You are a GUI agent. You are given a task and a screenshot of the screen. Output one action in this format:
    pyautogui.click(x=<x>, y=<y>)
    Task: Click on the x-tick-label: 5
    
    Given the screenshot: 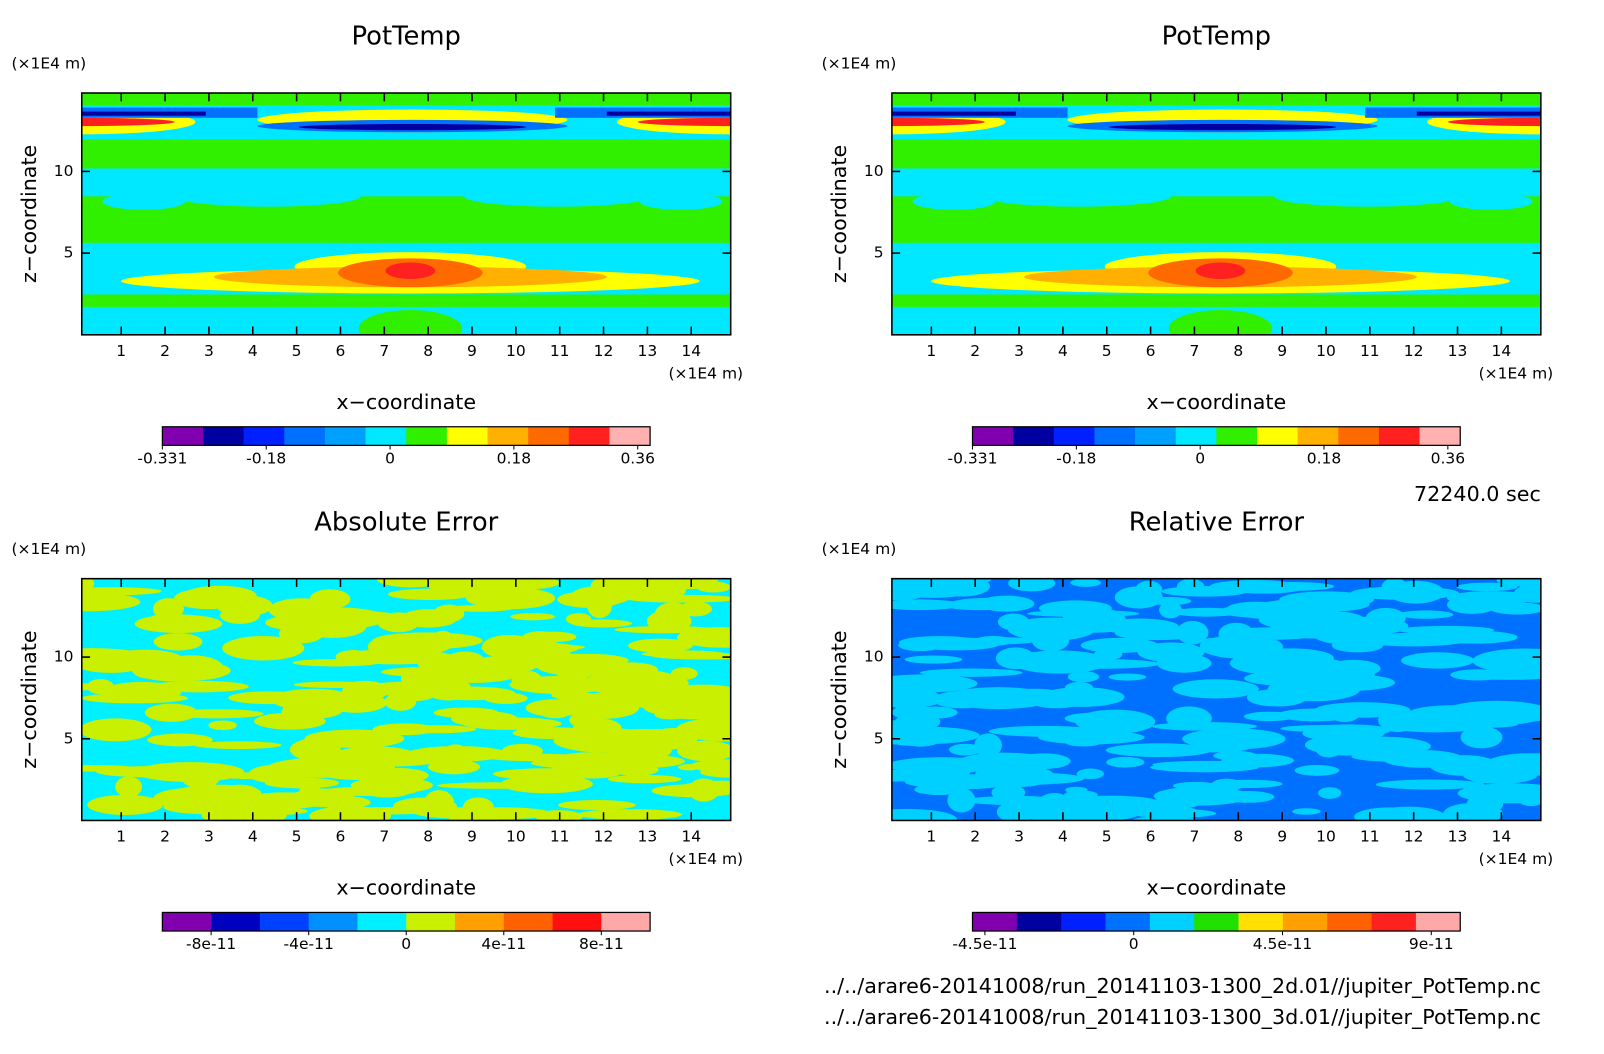 What is the action you would take?
    pyautogui.click(x=297, y=351)
    